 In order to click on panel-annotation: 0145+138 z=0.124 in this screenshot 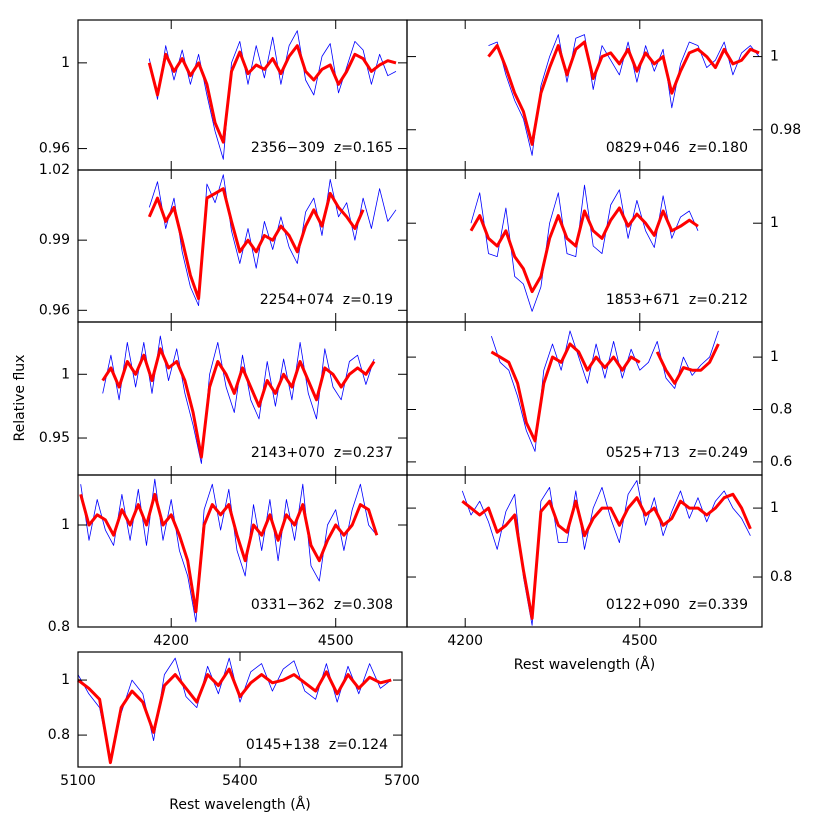, I will do `click(317, 745)`.